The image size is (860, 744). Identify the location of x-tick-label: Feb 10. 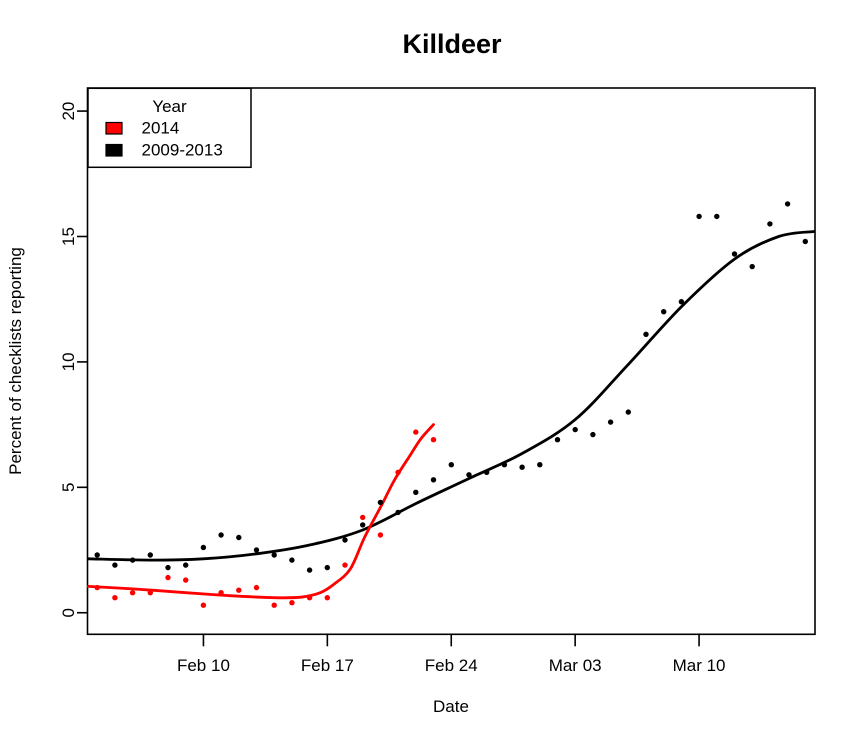
(203, 665).